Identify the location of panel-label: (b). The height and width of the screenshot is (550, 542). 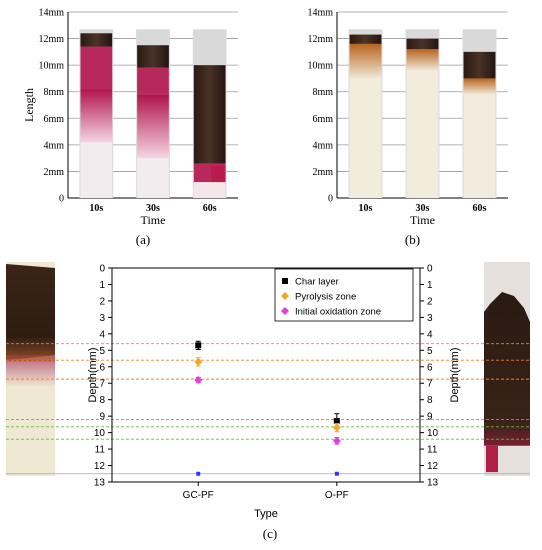
(412, 239).